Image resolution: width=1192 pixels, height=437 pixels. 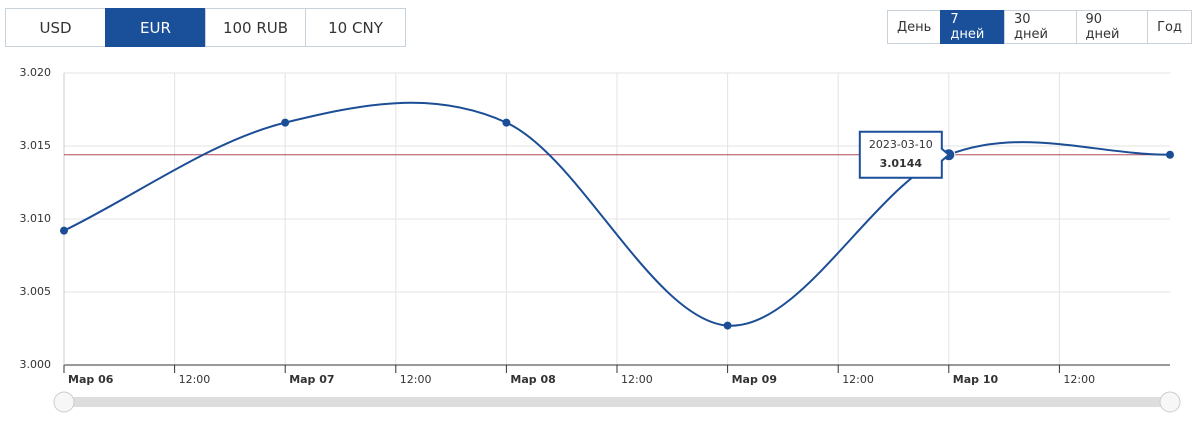 What do you see at coordinates (976, 379) in the screenshot?
I see `x-tick-label: Мар 10` at bounding box center [976, 379].